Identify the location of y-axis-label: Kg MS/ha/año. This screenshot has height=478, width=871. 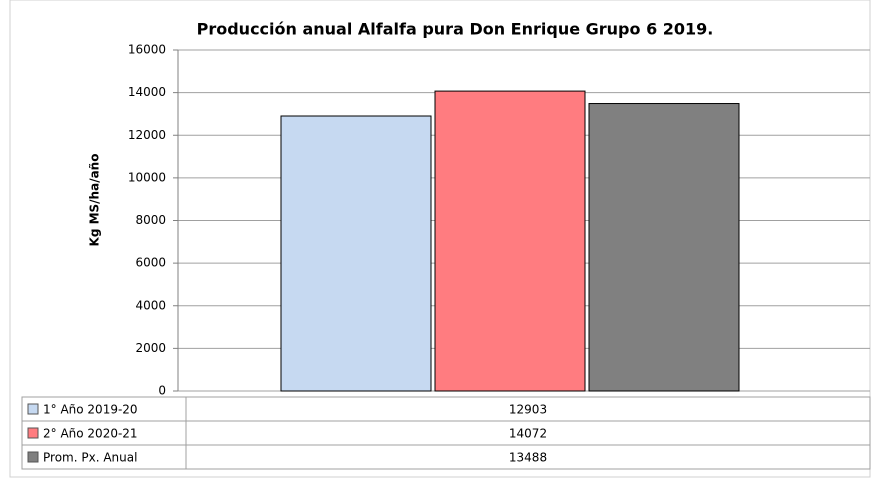
(95, 200).